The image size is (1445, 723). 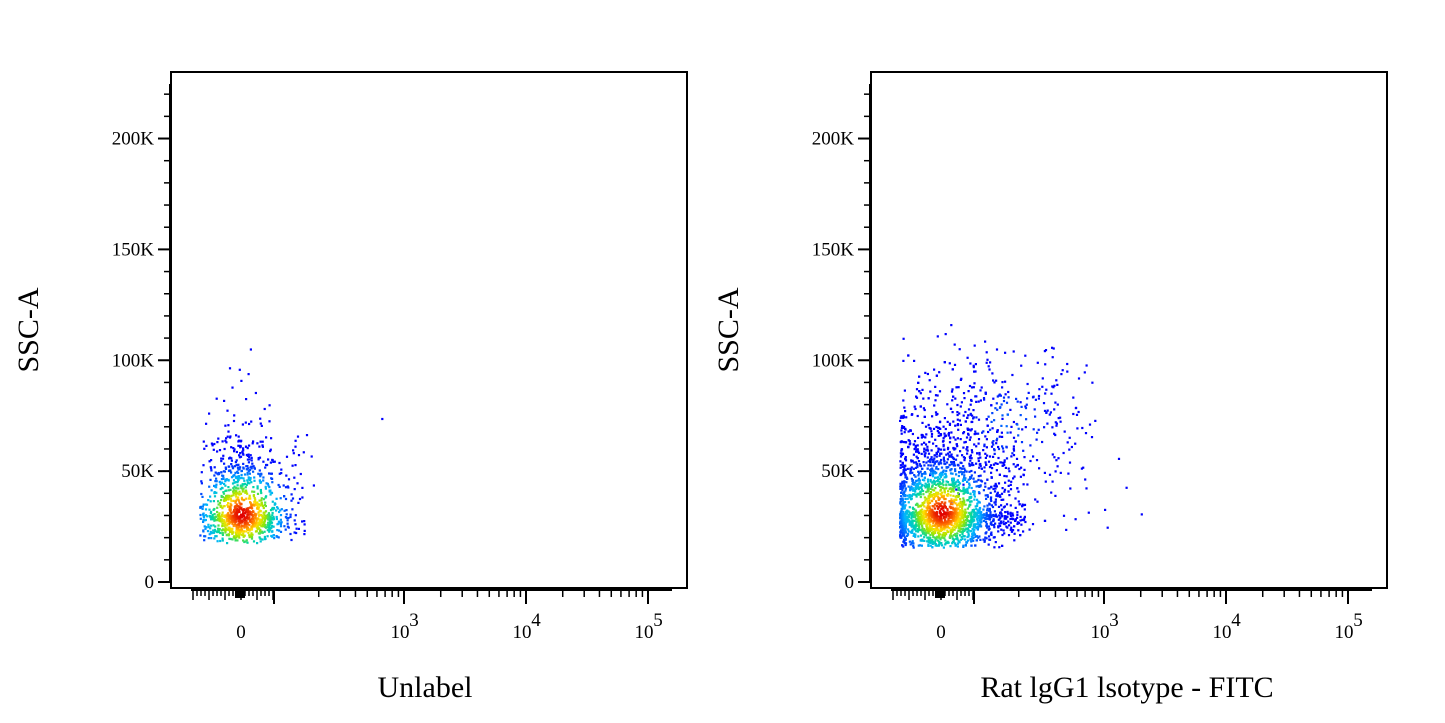 I want to click on y-tick-label: 0, so click(x=150, y=582).